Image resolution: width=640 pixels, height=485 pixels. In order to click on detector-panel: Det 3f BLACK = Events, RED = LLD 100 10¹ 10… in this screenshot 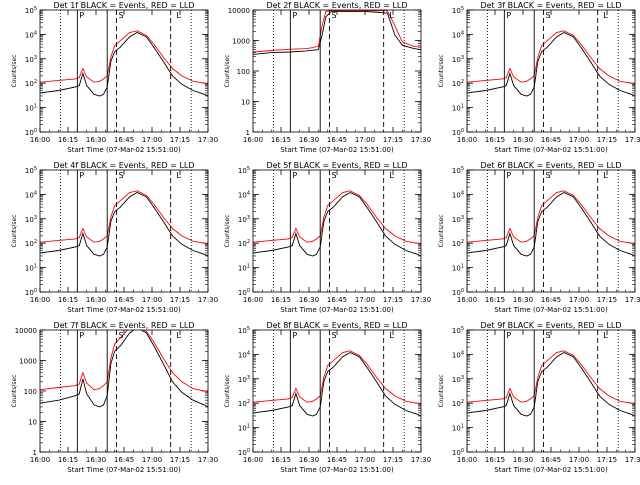, I will do `click(539, 77)`.